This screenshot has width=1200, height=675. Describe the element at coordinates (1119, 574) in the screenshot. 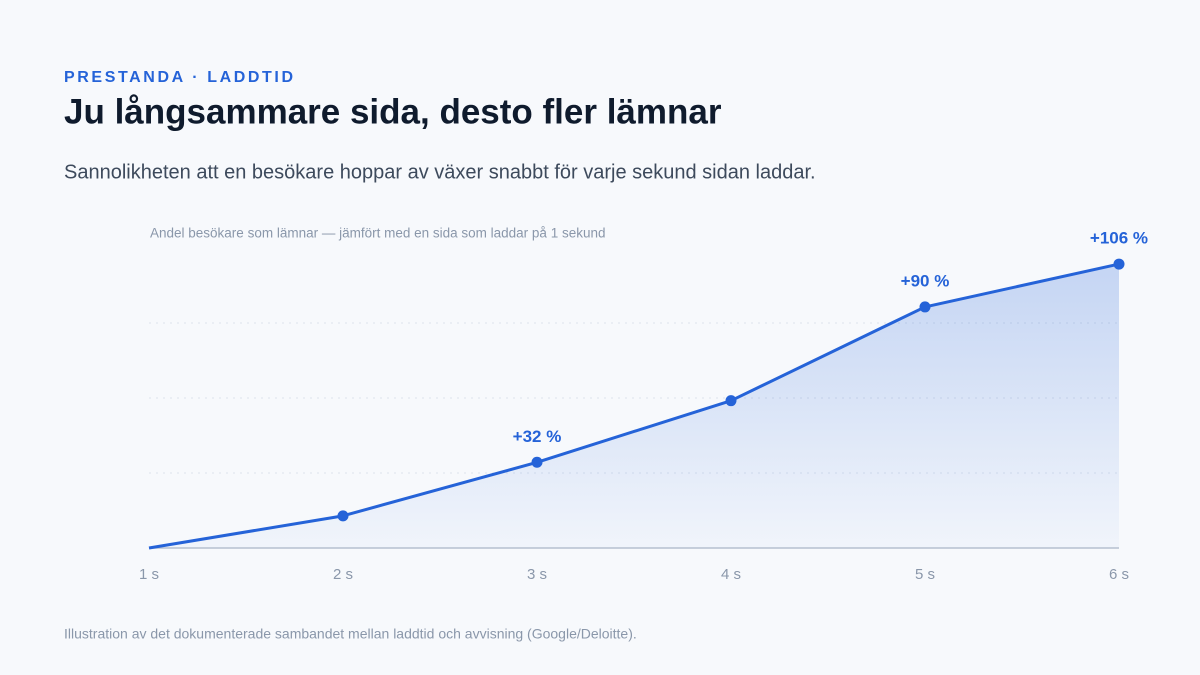

I see `x-tick-label: 6 s` at that location.